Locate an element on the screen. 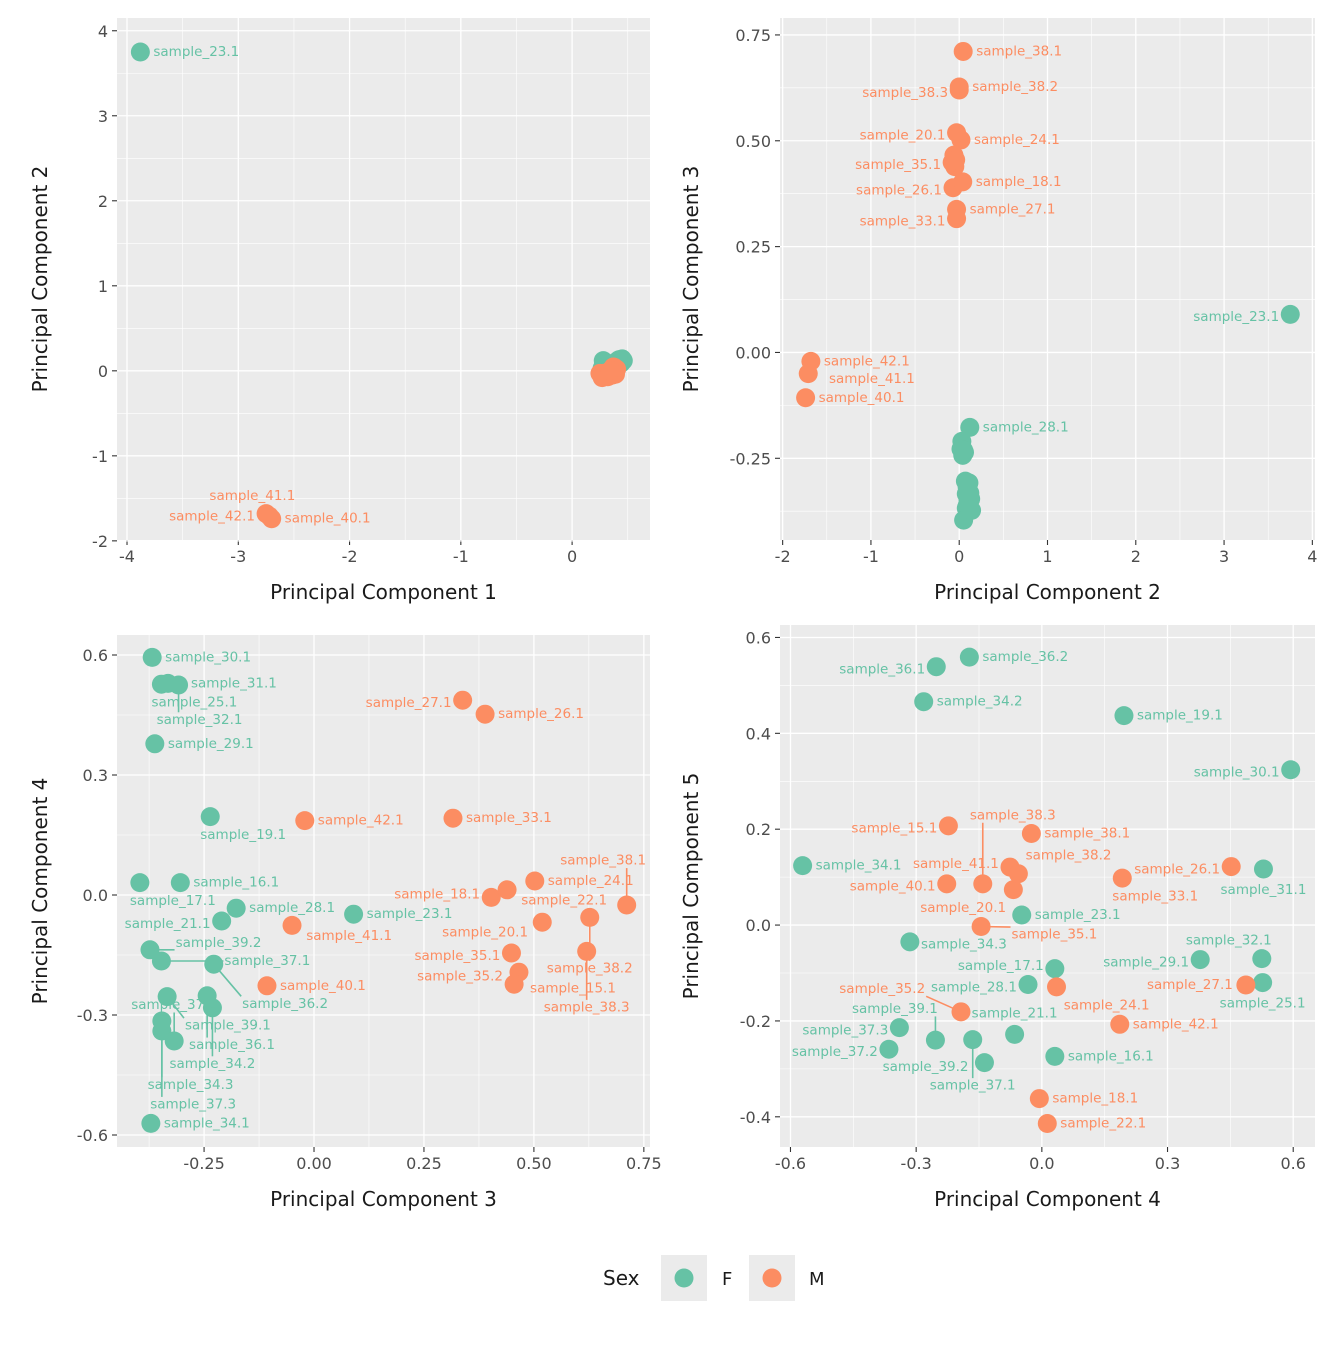 The height and width of the screenshot is (1348, 1344). y-axis-title: Principal Component 5 is located at coordinates (691, 886).